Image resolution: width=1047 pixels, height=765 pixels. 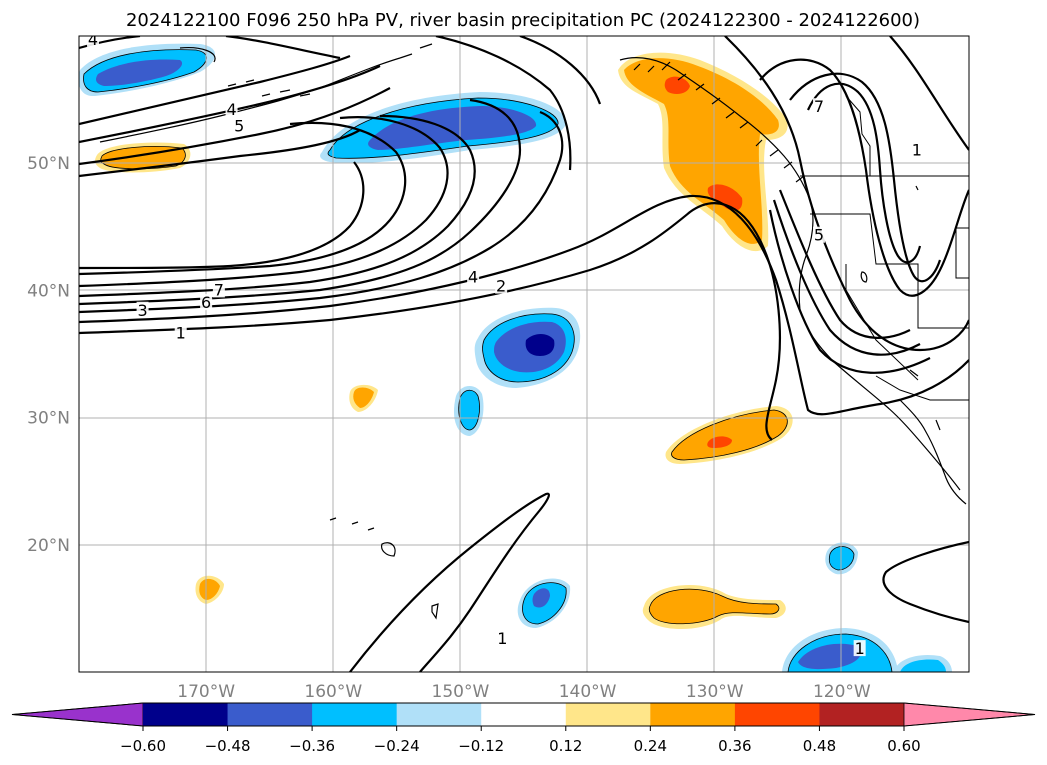 What do you see at coordinates (481, 746) in the screenshot?
I see `colorbar-tick-label: −0.12` at bounding box center [481, 746].